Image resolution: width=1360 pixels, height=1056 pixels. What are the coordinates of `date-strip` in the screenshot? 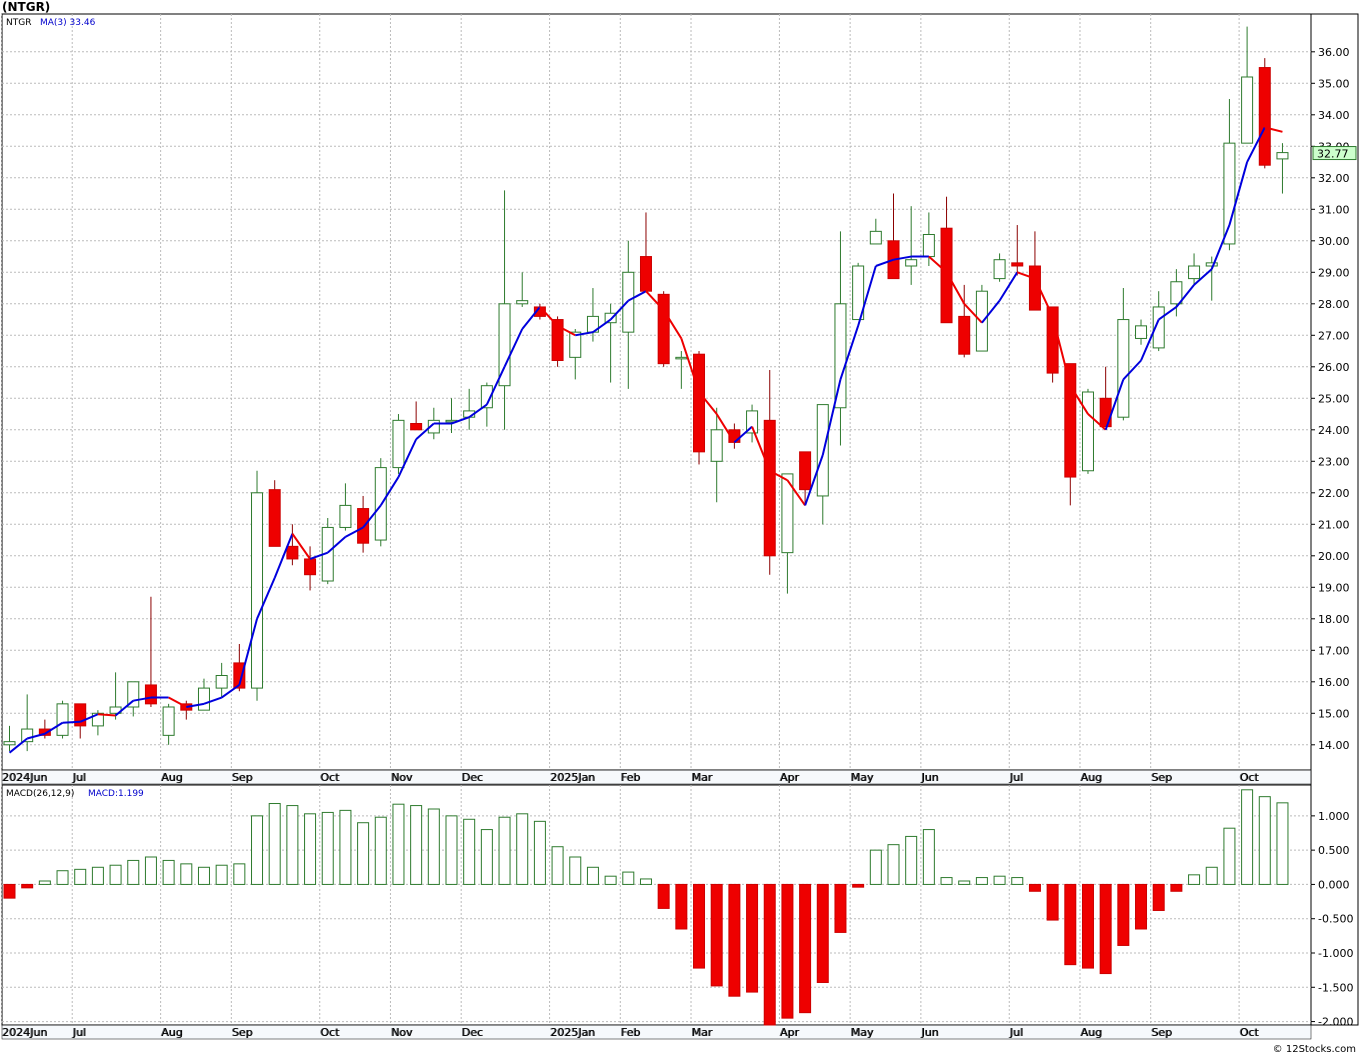 It's located at (656, 777).